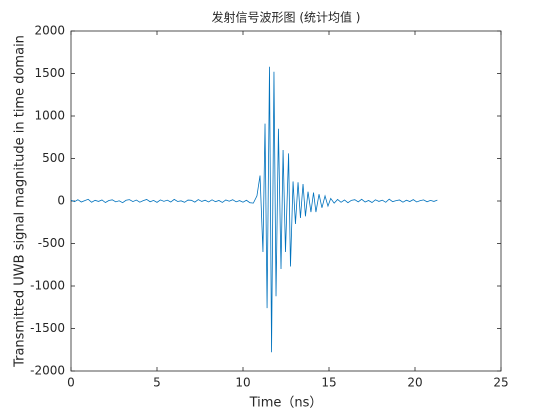 The height and width of the screenshot is (415, 553). What do you see at coordinates (242, 383) in the screenshot?
I see `x-tick-label: 10` at bounding box center [242, 383].